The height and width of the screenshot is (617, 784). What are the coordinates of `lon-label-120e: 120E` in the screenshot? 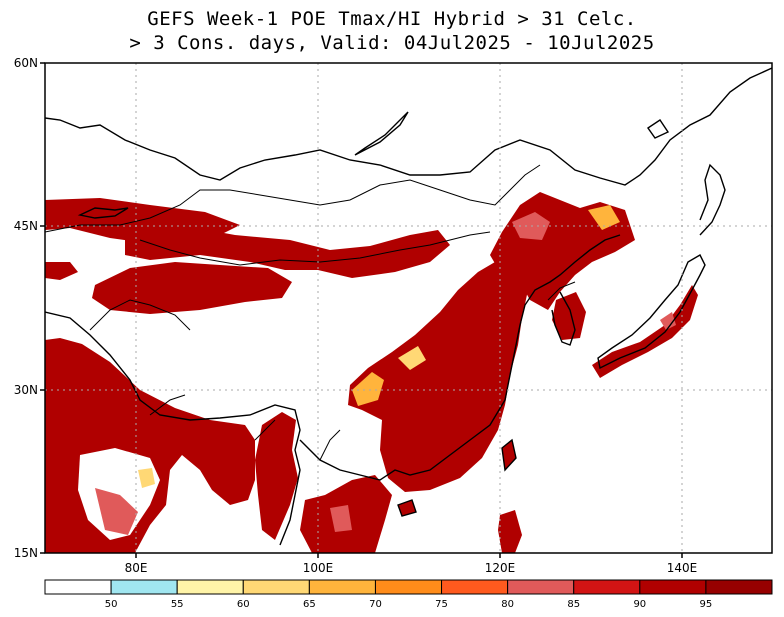 It's located at (500, 568).